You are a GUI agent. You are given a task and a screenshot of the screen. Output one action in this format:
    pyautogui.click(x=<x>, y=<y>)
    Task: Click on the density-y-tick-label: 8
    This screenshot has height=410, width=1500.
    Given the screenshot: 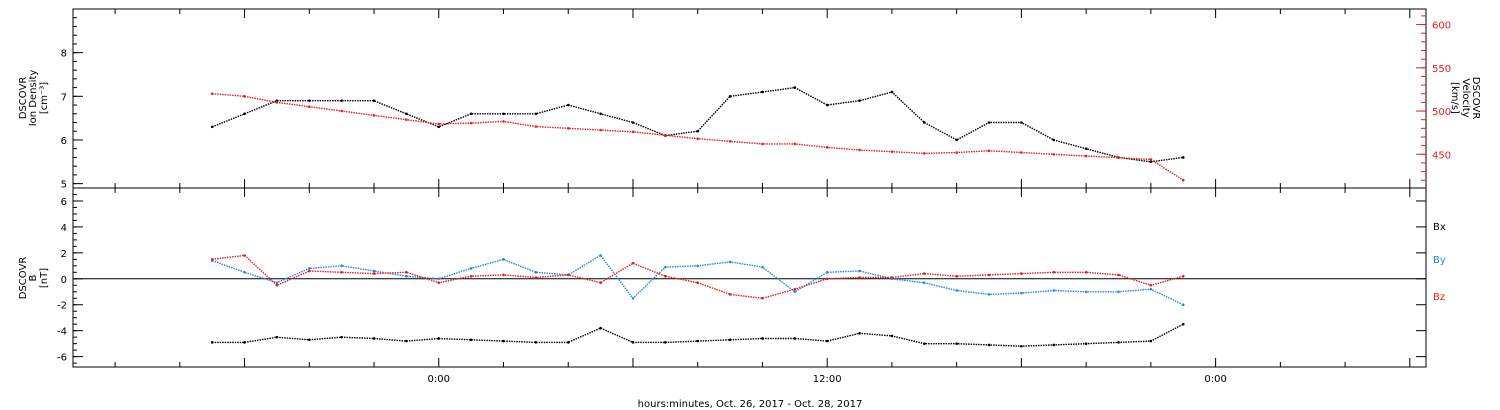 What is the action you would take?
    pyautogui.click(x=64, y=54)
    